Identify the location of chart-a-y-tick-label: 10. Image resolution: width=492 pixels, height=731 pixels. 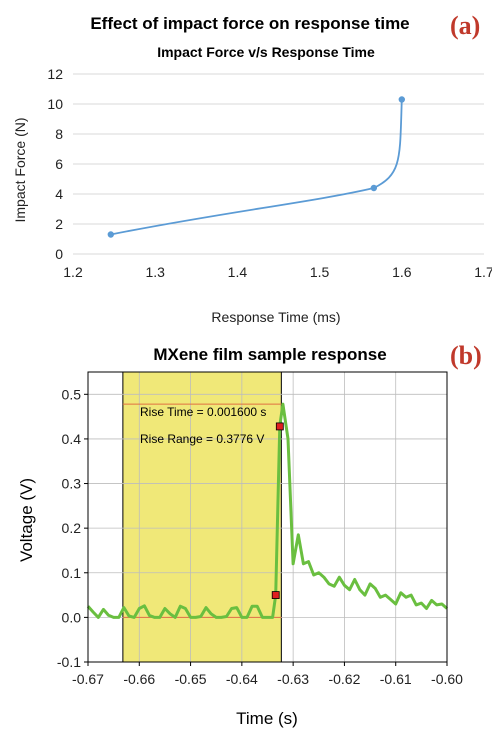
(55, 104).